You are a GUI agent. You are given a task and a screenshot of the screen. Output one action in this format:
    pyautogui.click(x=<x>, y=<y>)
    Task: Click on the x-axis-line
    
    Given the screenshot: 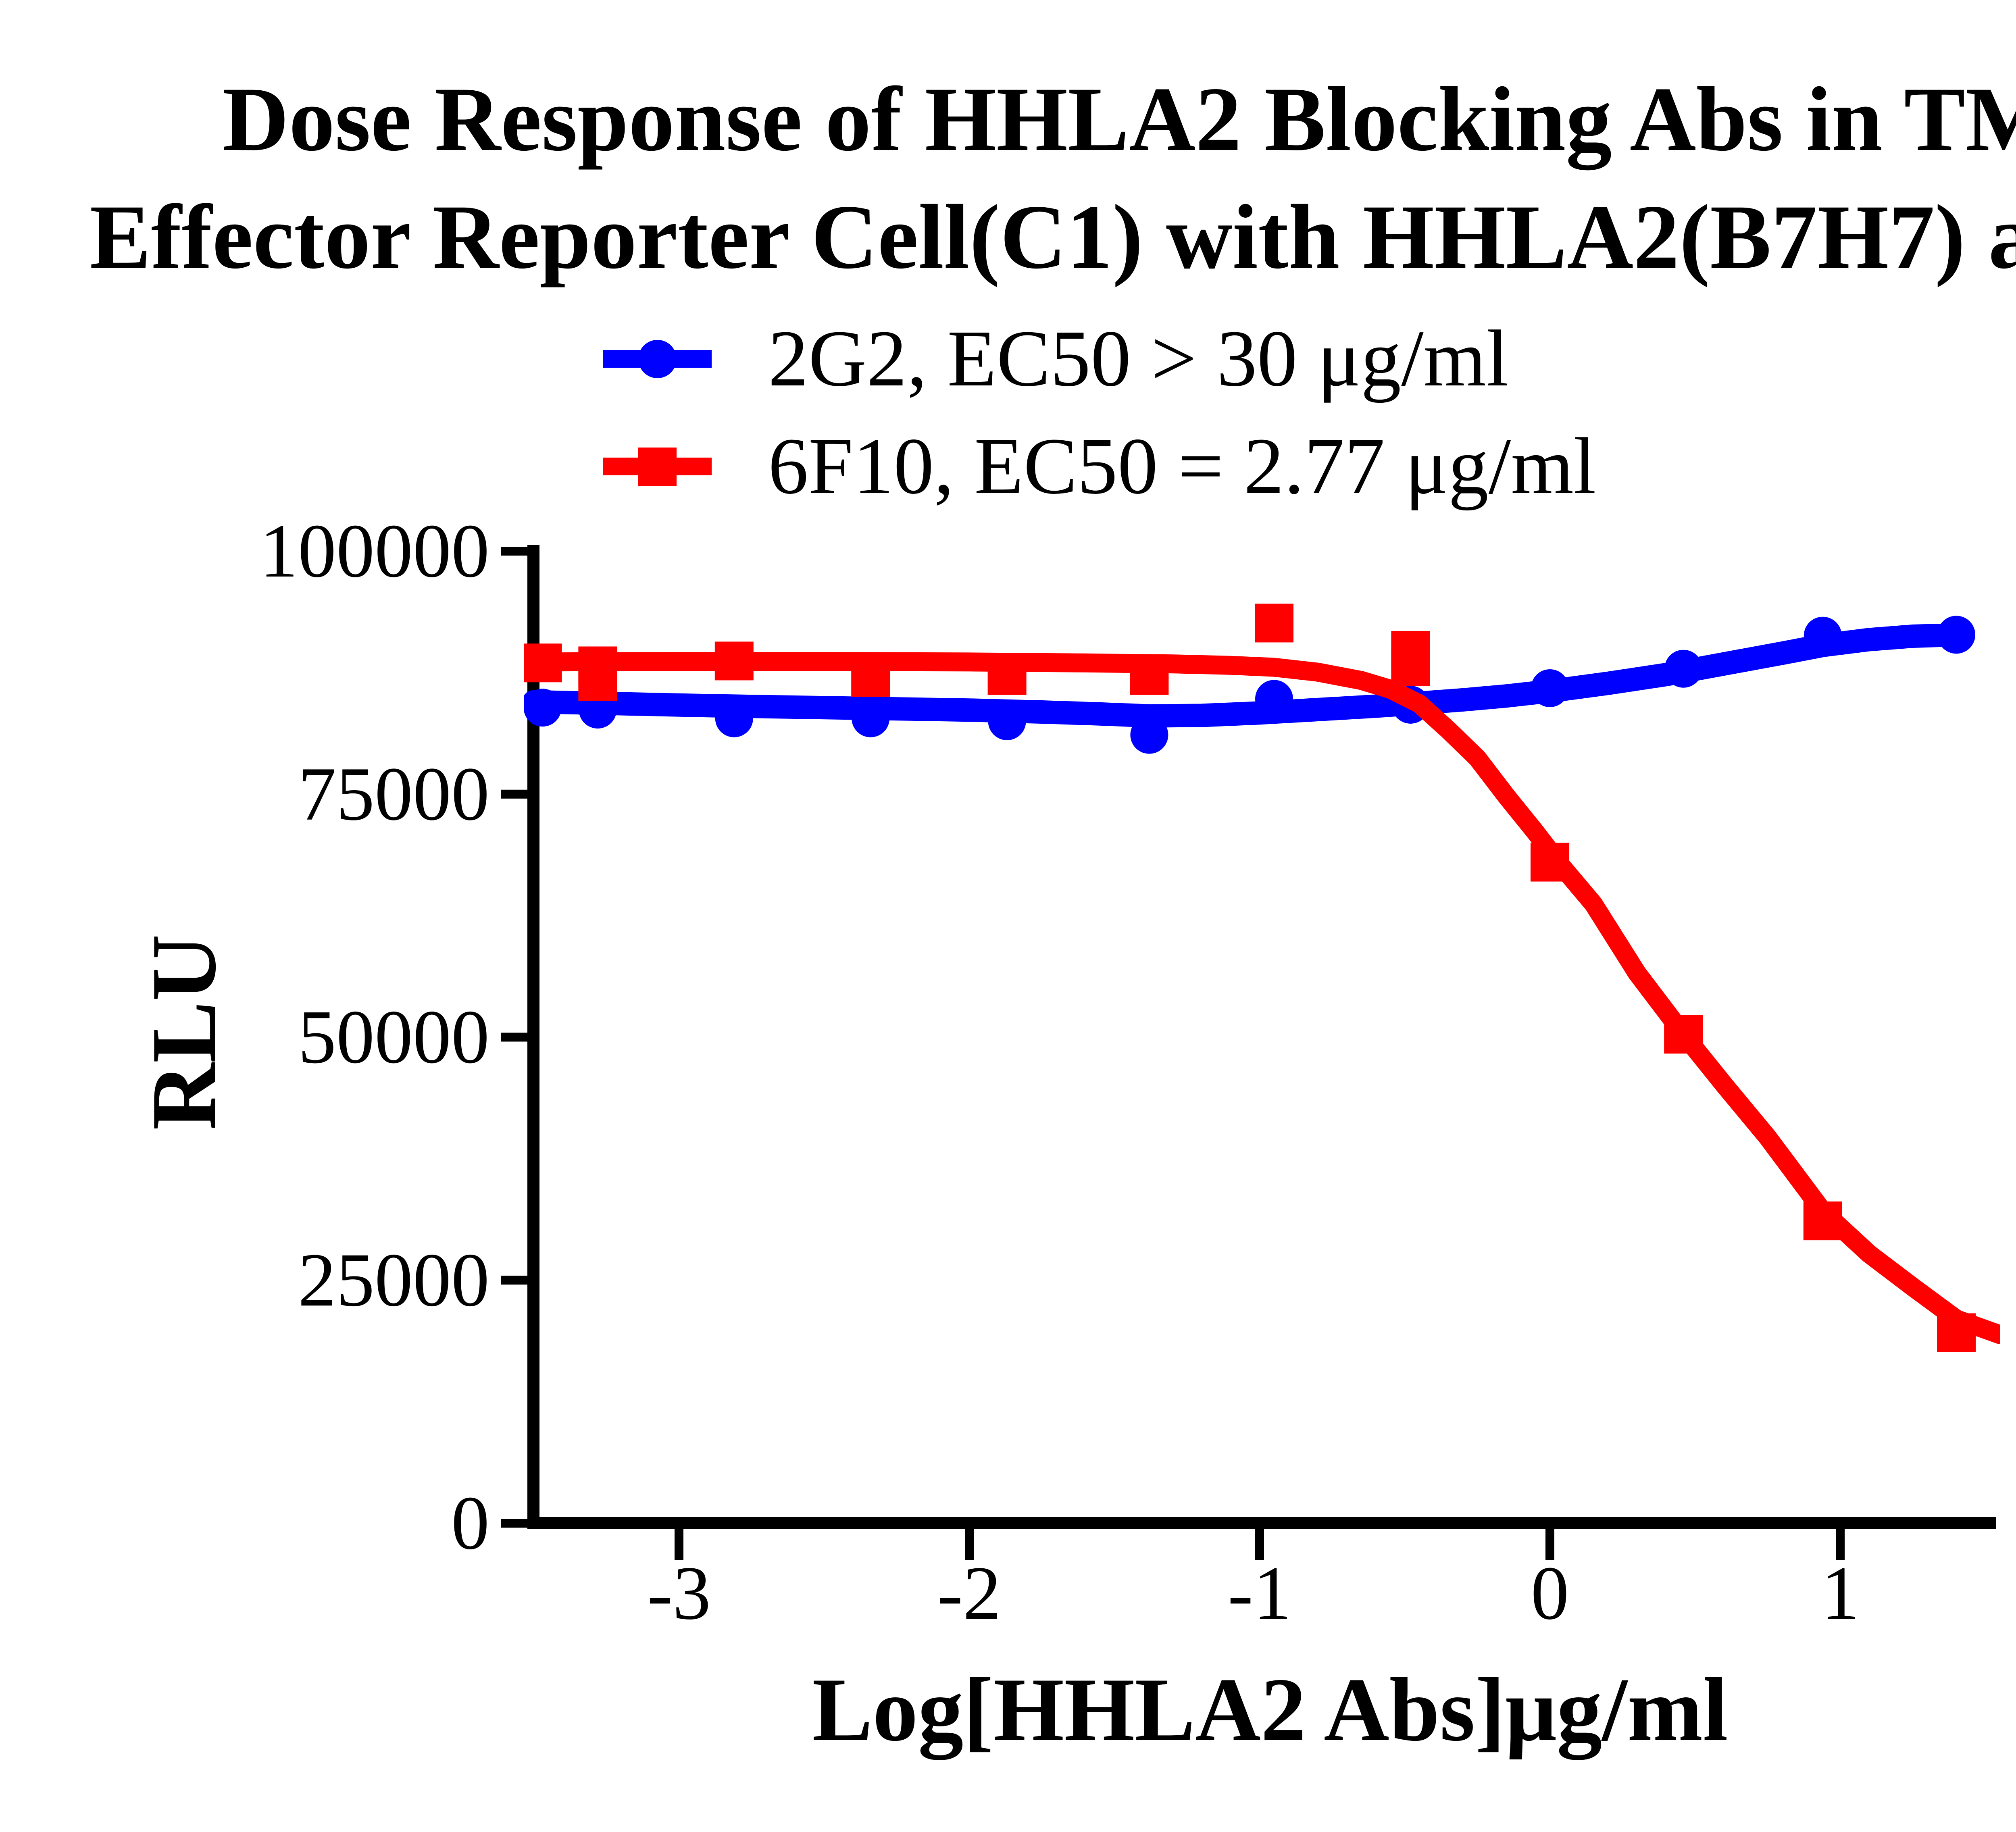 What is the action you would take?
    pyautogui.click(x=1261, y=1523)
    